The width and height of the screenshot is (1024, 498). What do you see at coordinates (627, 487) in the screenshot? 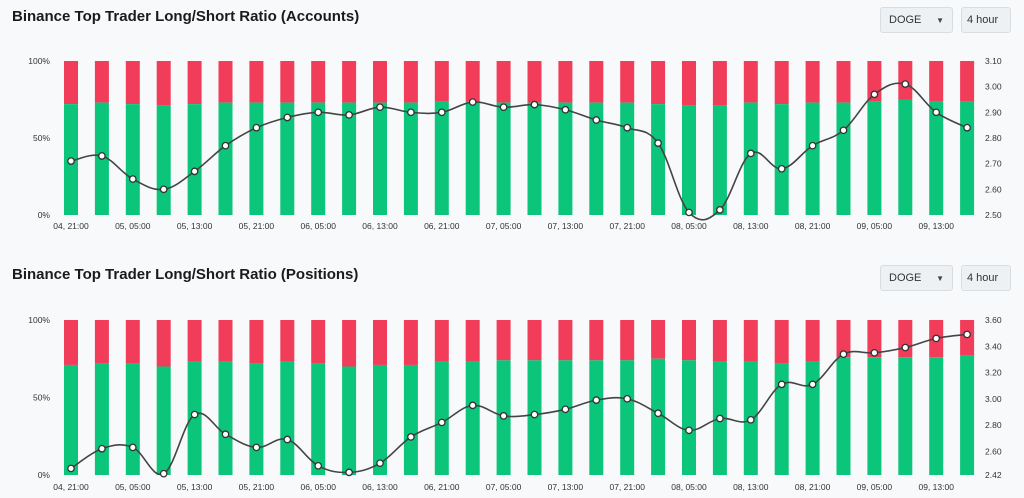
I see `x-axis-tick-label: 07, 21:00` at bounding box center [627, 487].